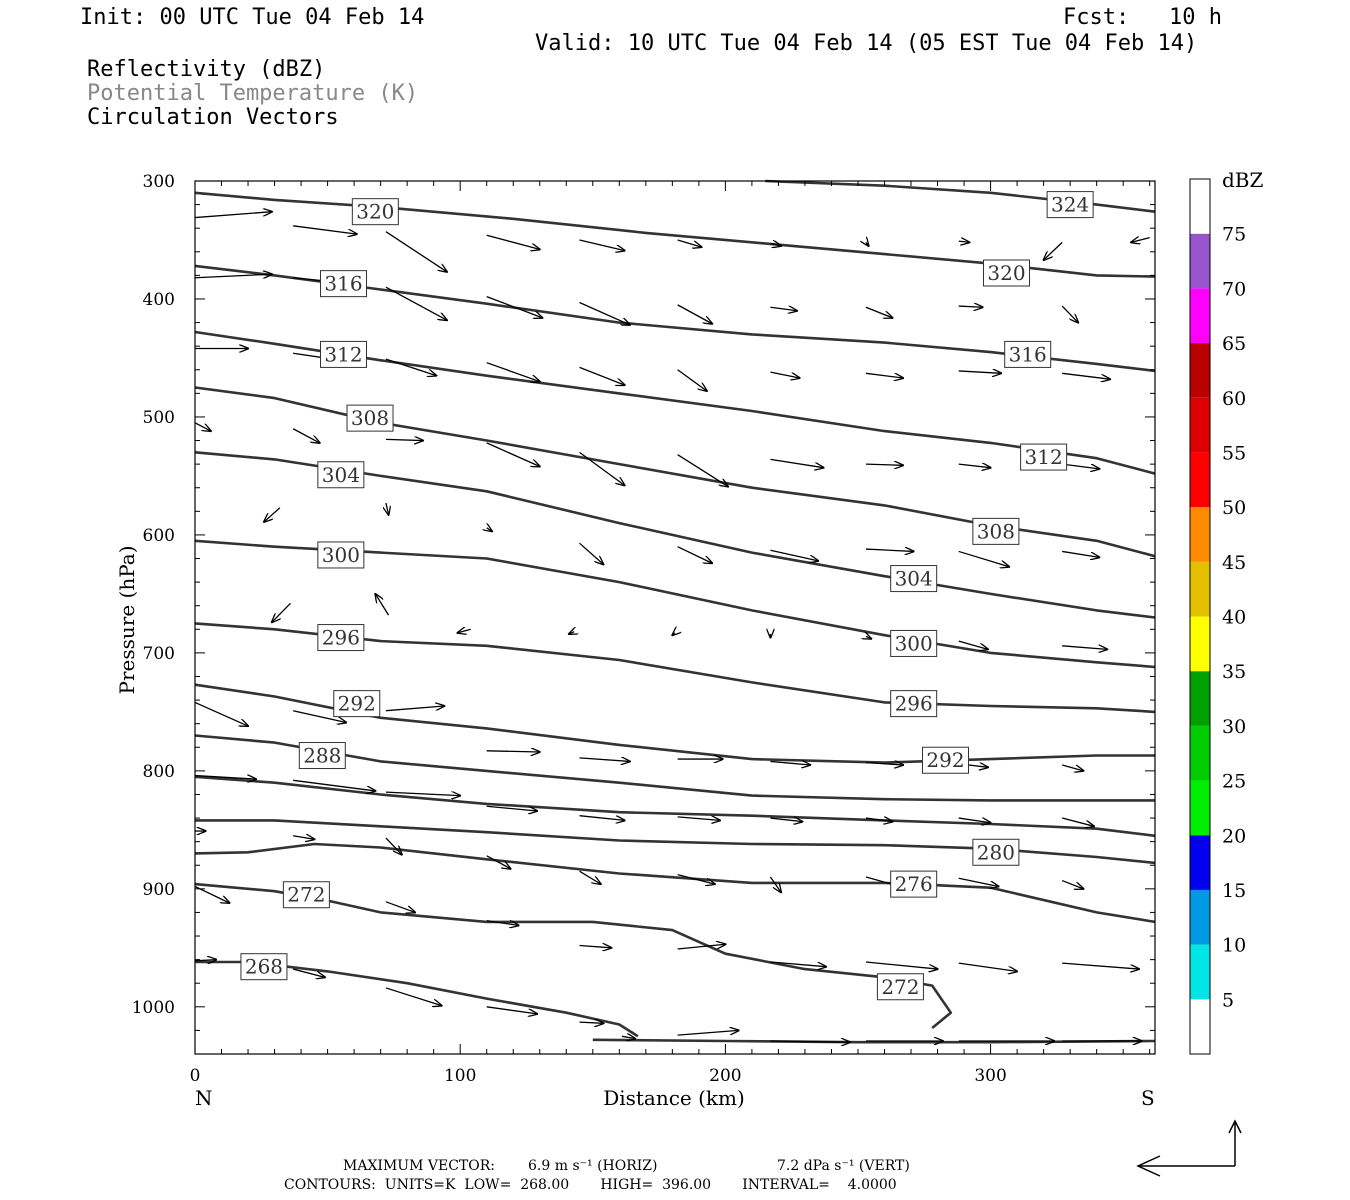 The width and height of the screenshot is (1350, 1200). I want to click on contour-label: 312, so click(1044, 457).